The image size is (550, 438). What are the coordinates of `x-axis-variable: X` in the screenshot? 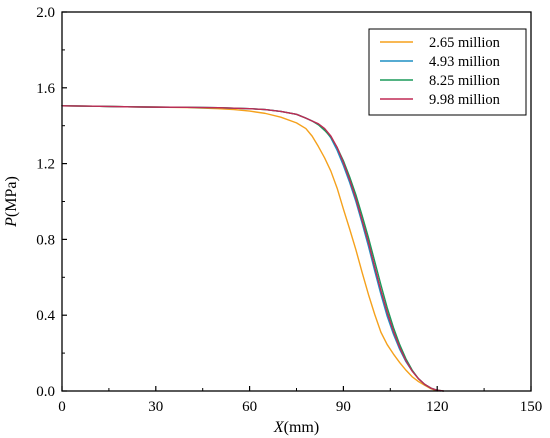 It's located at (279, 427).